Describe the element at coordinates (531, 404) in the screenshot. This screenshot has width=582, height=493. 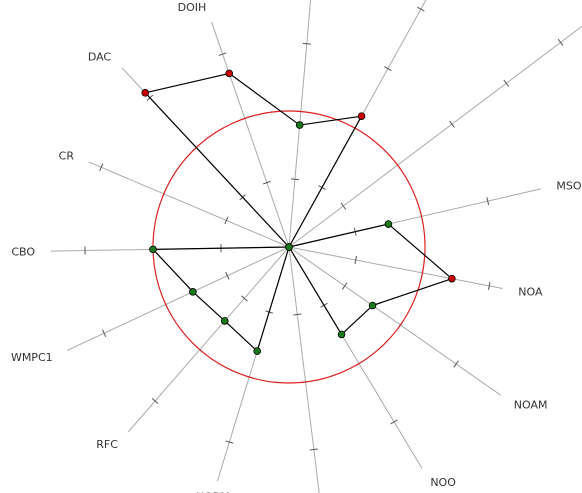
I see `axis-label-noam: NOAM` at that location.